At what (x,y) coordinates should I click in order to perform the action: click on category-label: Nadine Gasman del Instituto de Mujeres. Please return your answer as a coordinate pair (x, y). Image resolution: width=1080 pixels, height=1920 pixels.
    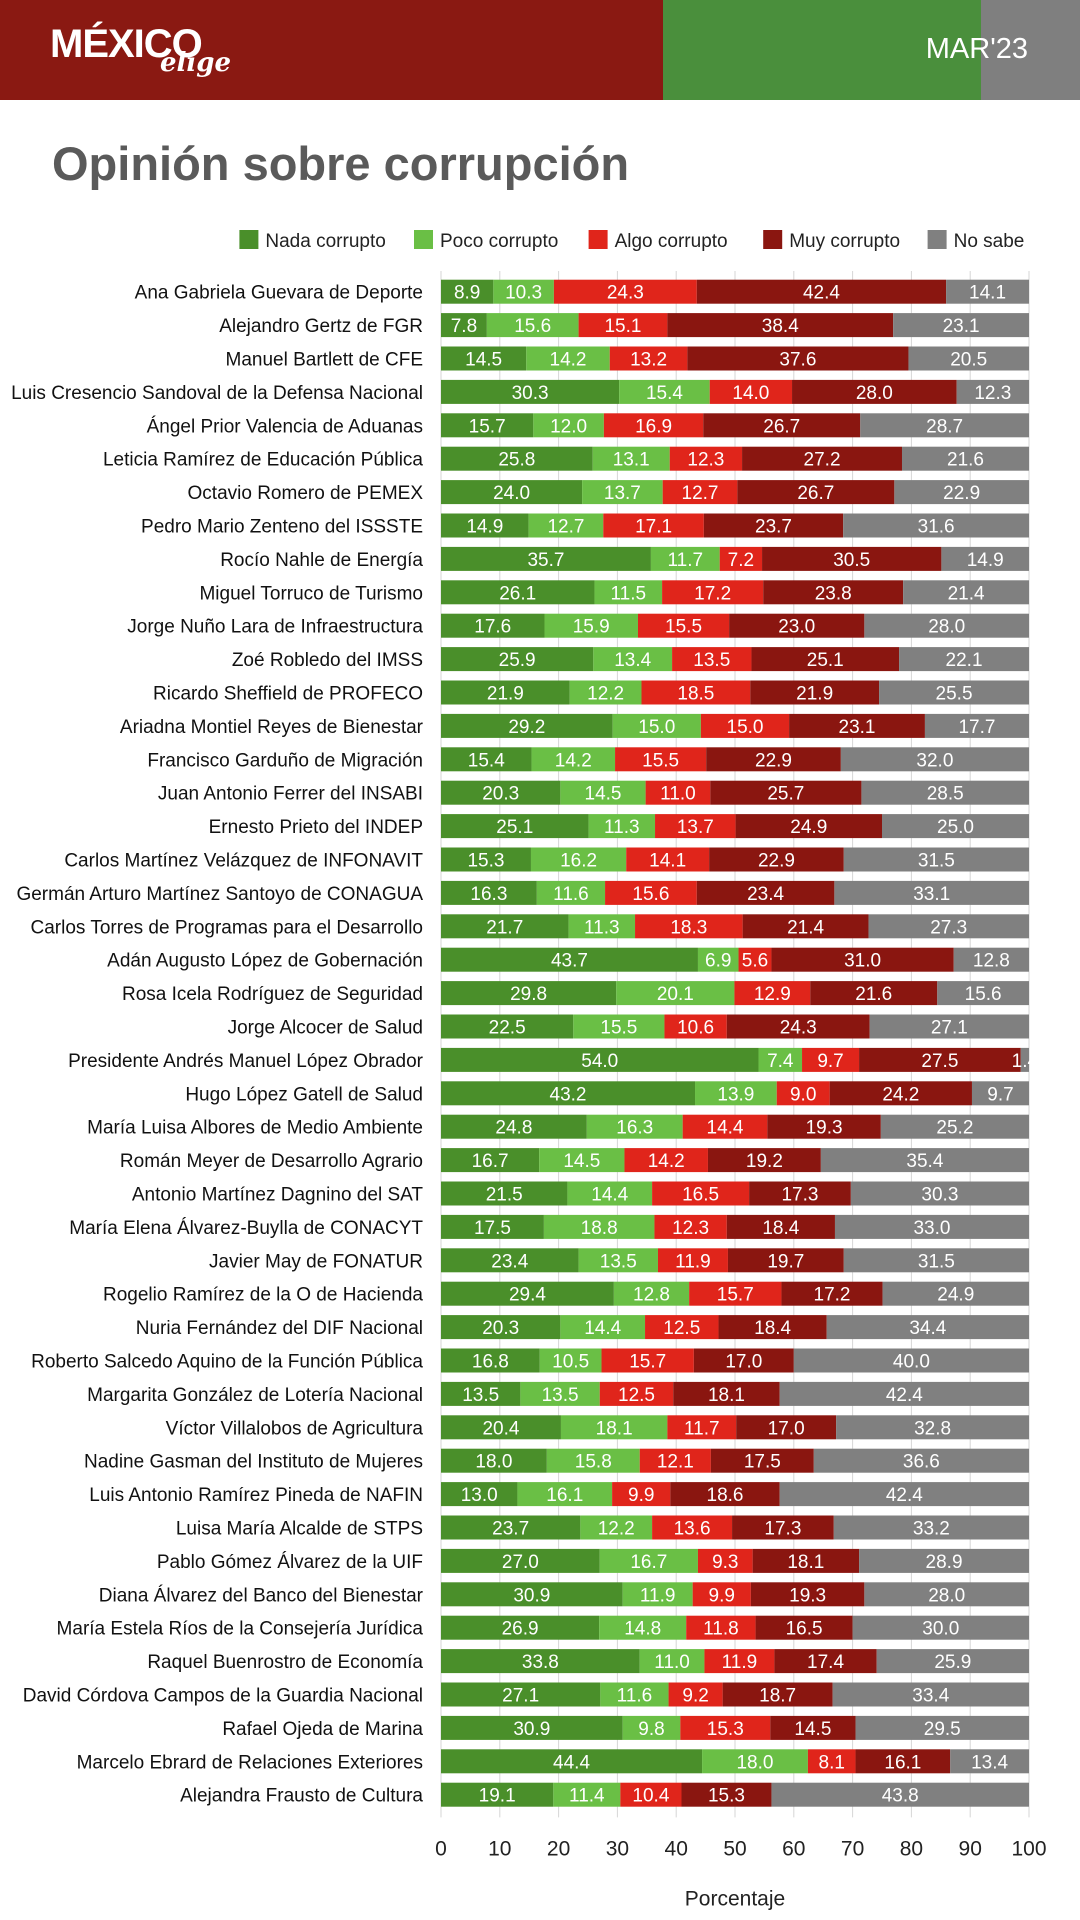
    Looking at the image, I should click on (253, 1462).